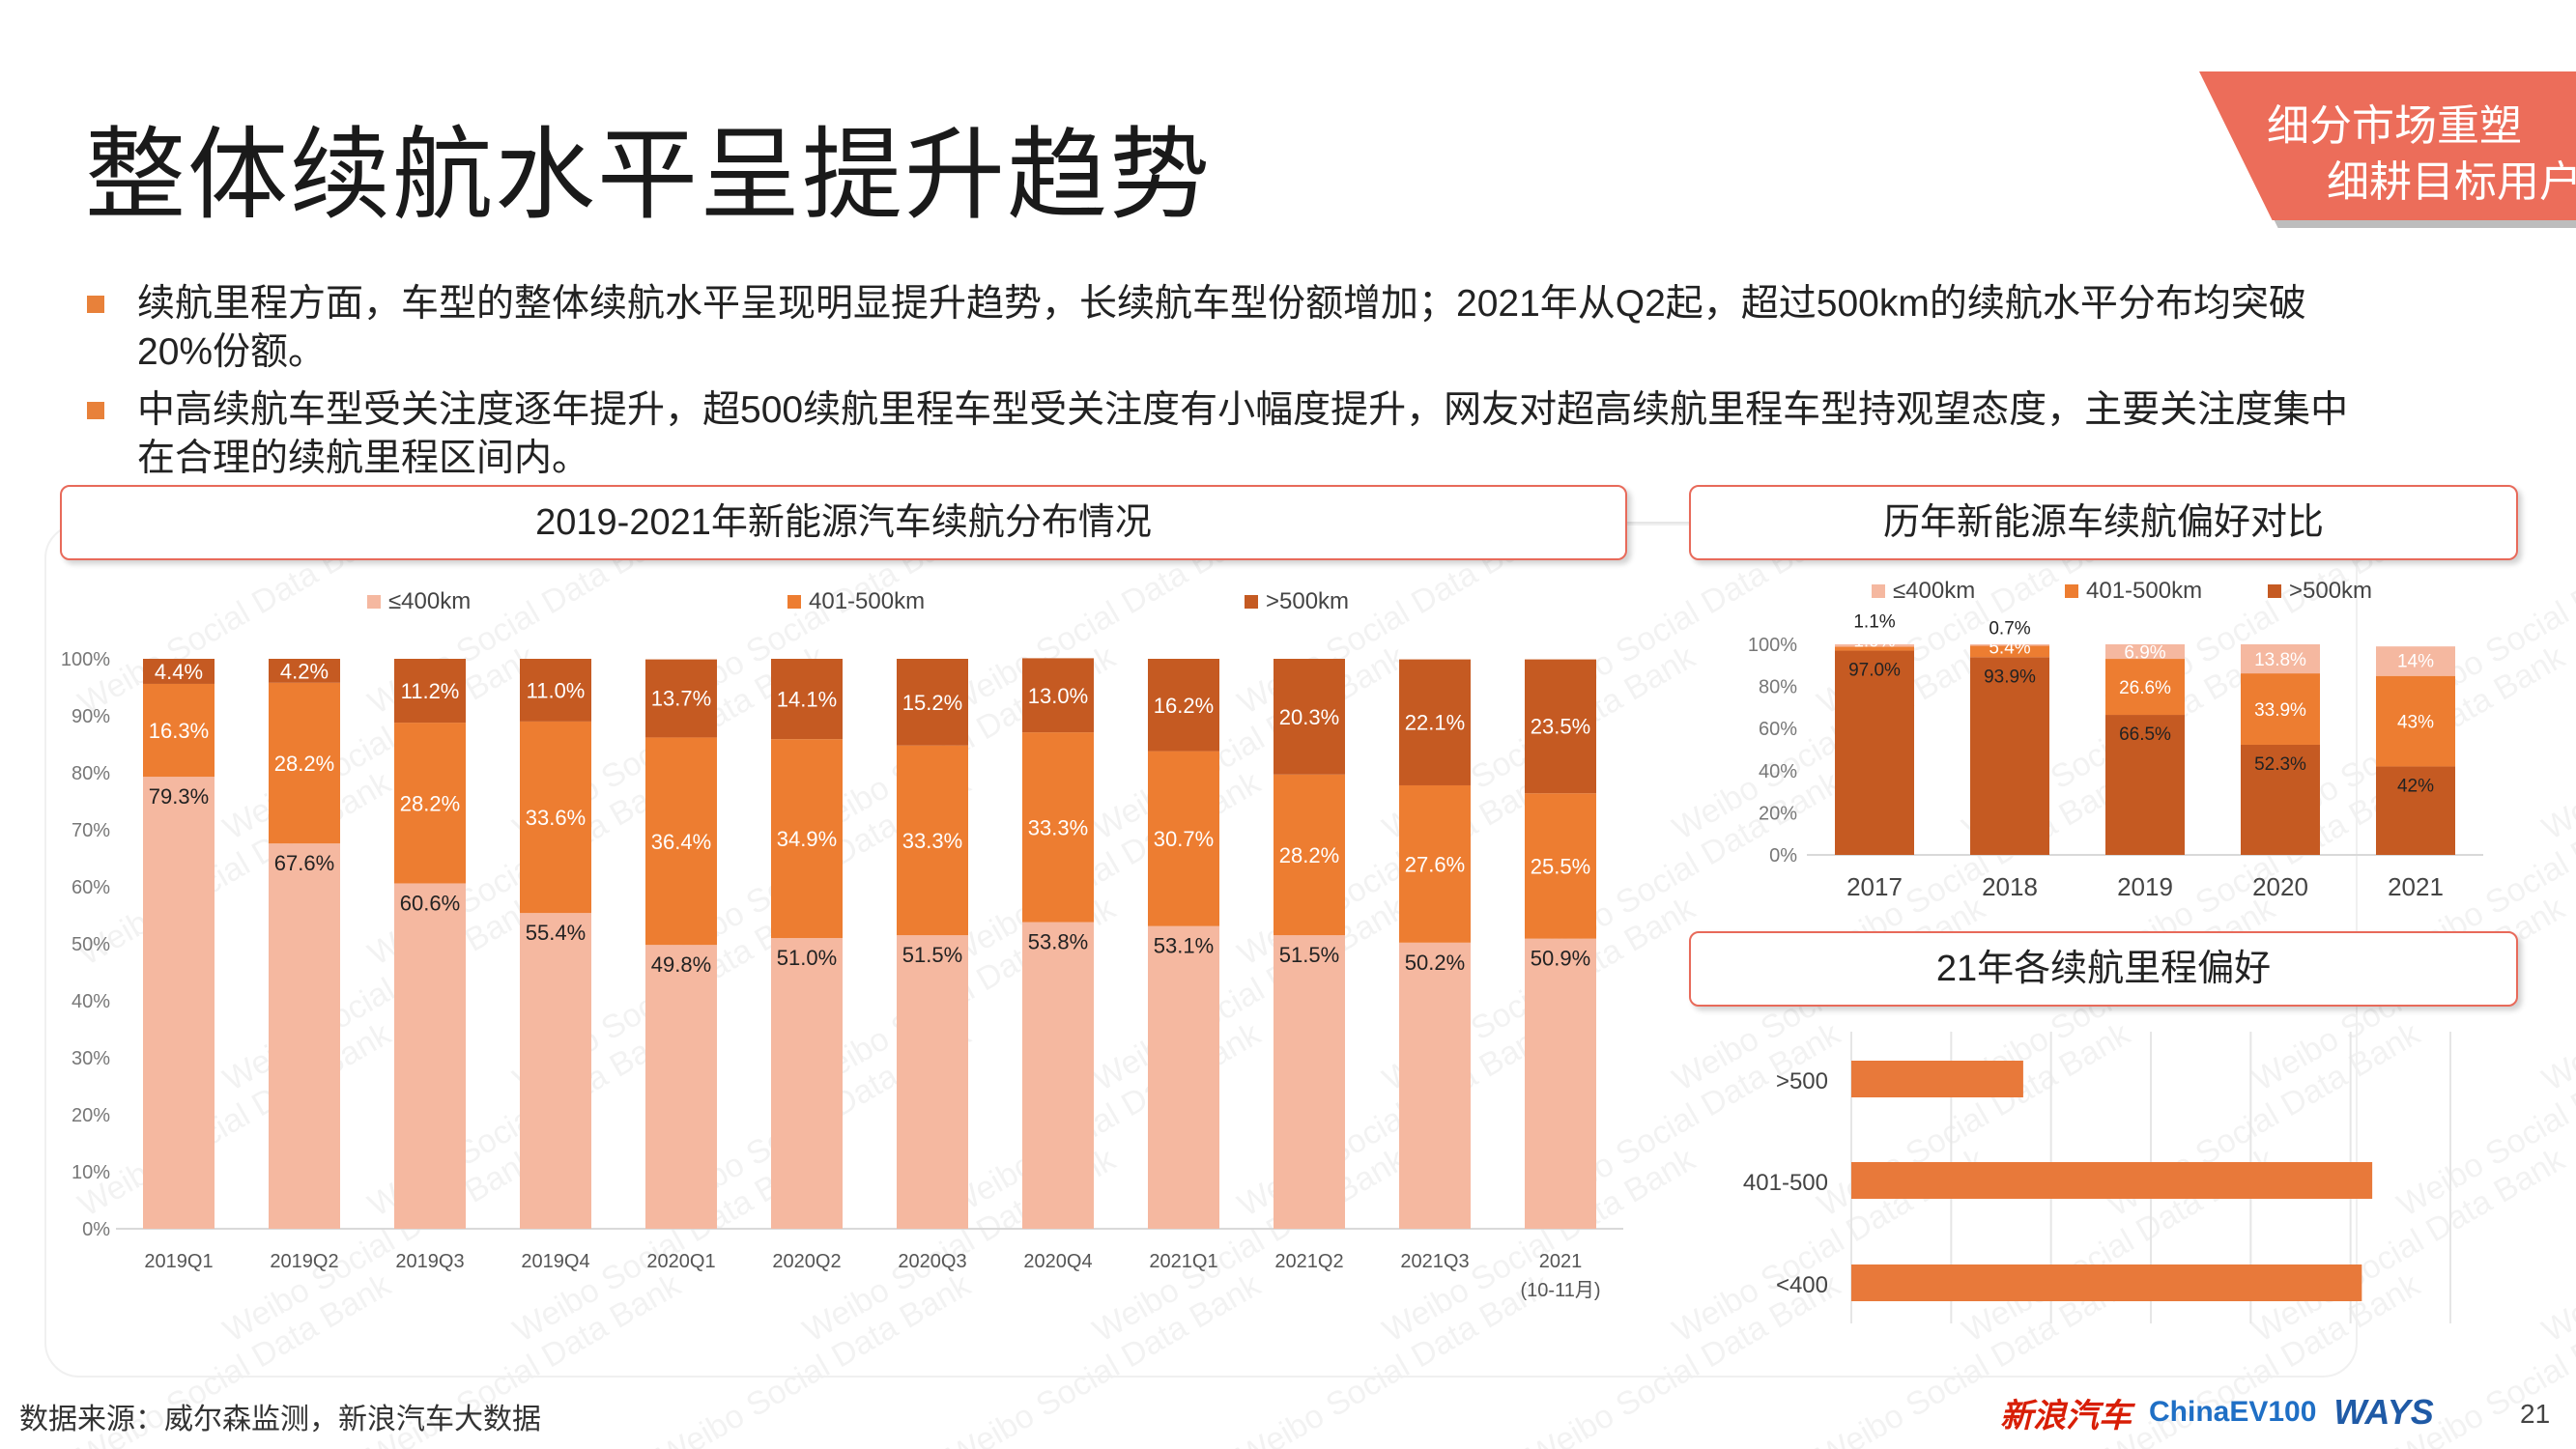  Describe the element at coordinates (1561, 1290) in the screenshot. I see `x-tick-sublabel: (10-11月)` at that location.